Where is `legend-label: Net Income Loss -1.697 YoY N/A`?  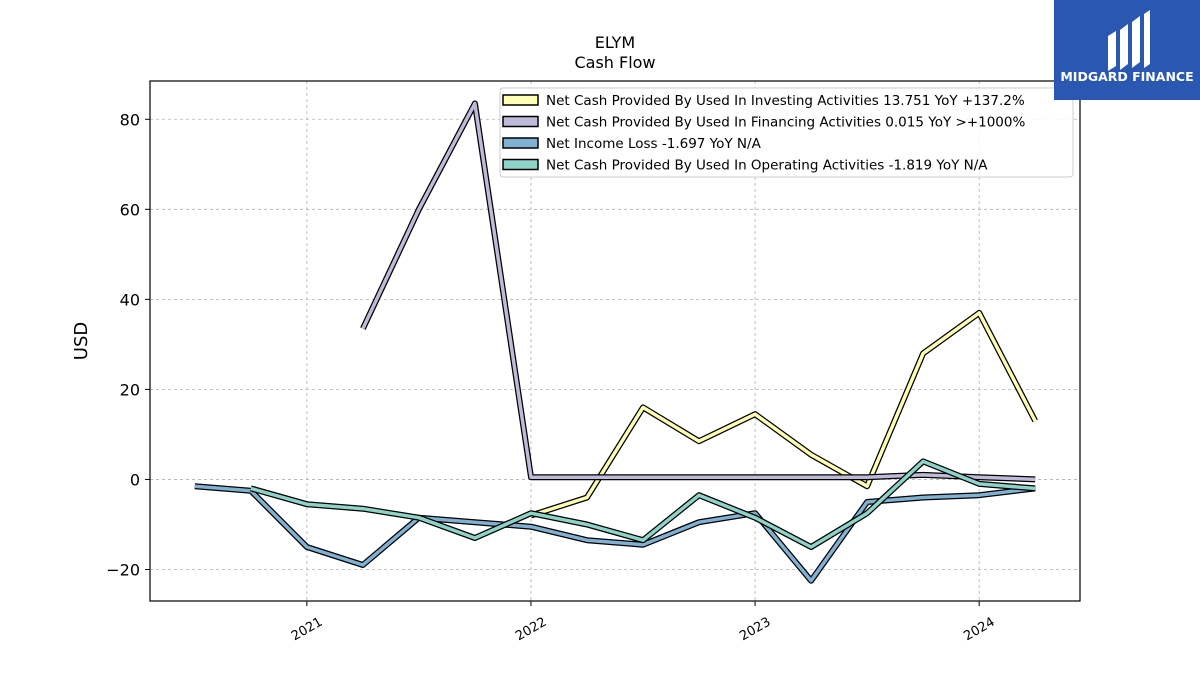
legend-label: Net Income Loss -1.697 YoY N/A is located at coordinates (654, 144).